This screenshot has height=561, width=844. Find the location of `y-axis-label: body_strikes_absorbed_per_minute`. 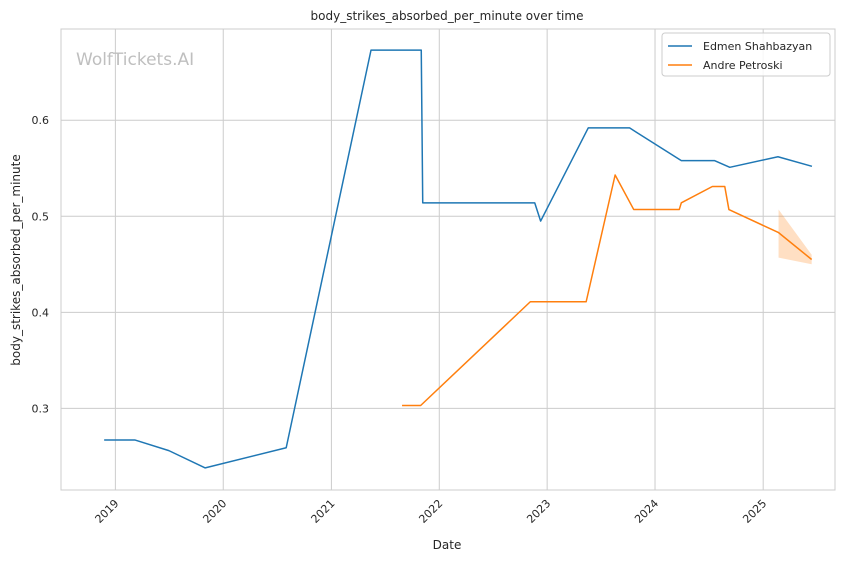

y-axis-label: body_strikes_absorbed_per_minute is located at coordinates (16, 259).